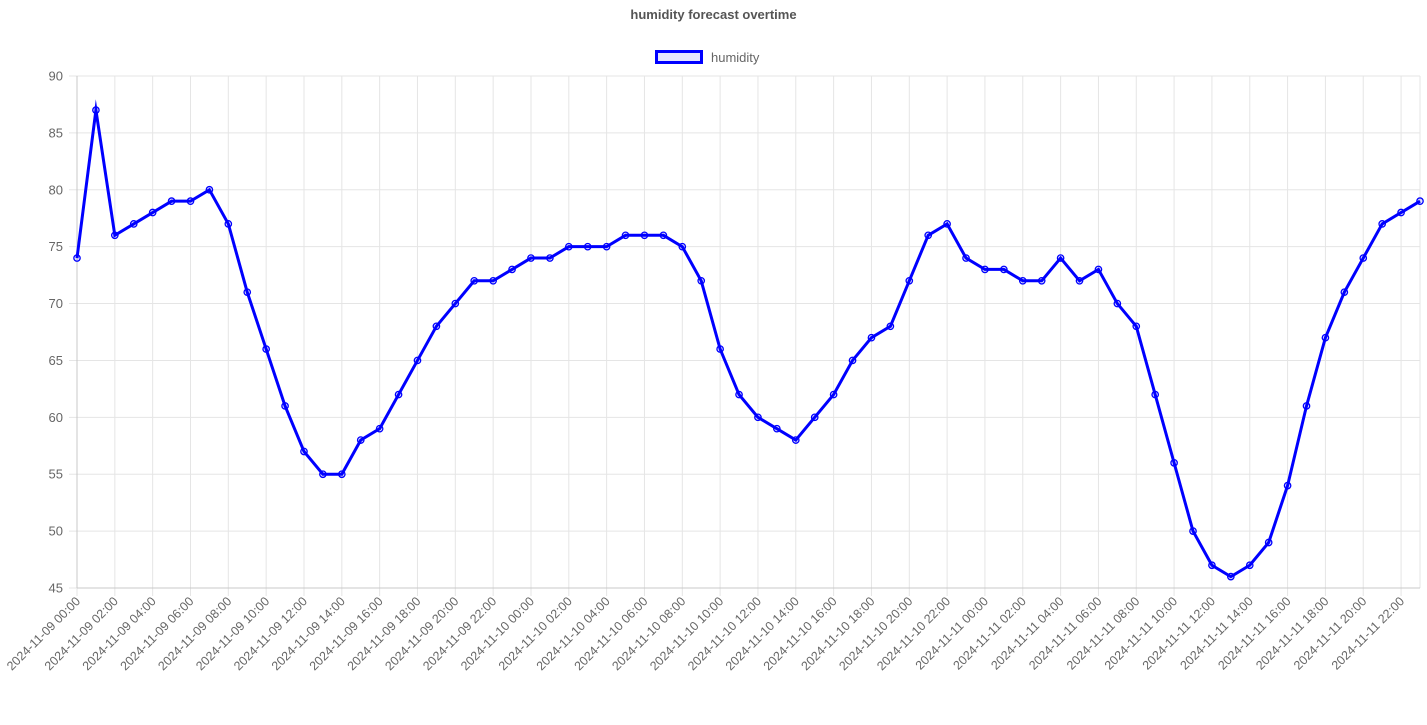  What do you see at coordinates (56, 474) in the screenshot?
I see `y-tick-label: 55` at bounding box center [56, 474].